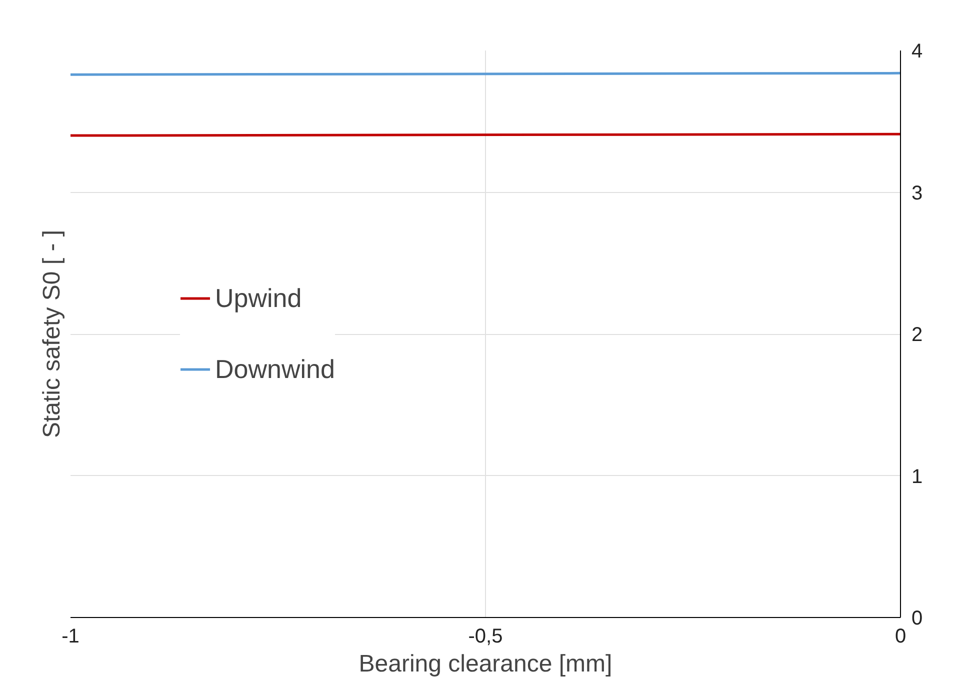  I want to click on y-axis-title: Static safety S0 [ - ], so click(52, 334).